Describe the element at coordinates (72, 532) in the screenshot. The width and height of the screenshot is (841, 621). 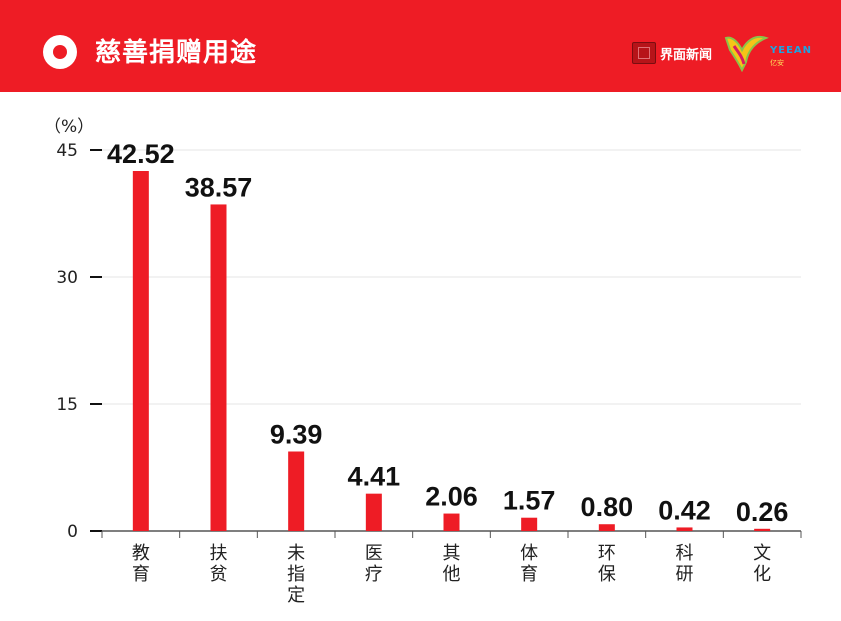
I see `y-tick-label: 0` at that location.